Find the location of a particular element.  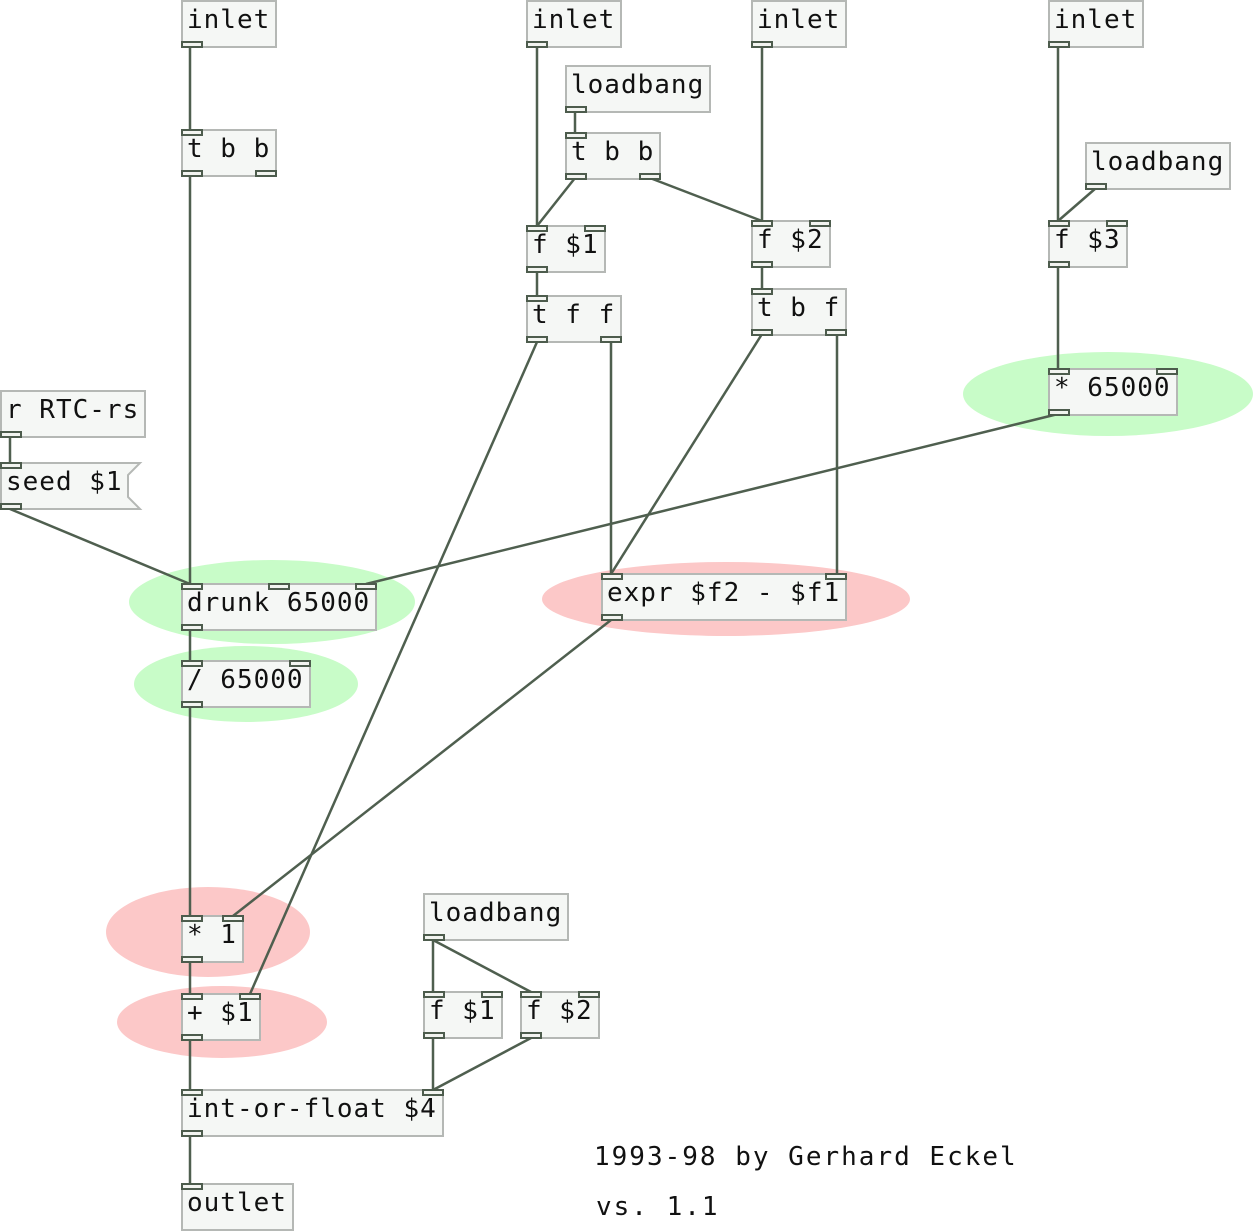

object-label: loadbang is located at coordinates (637, 85).